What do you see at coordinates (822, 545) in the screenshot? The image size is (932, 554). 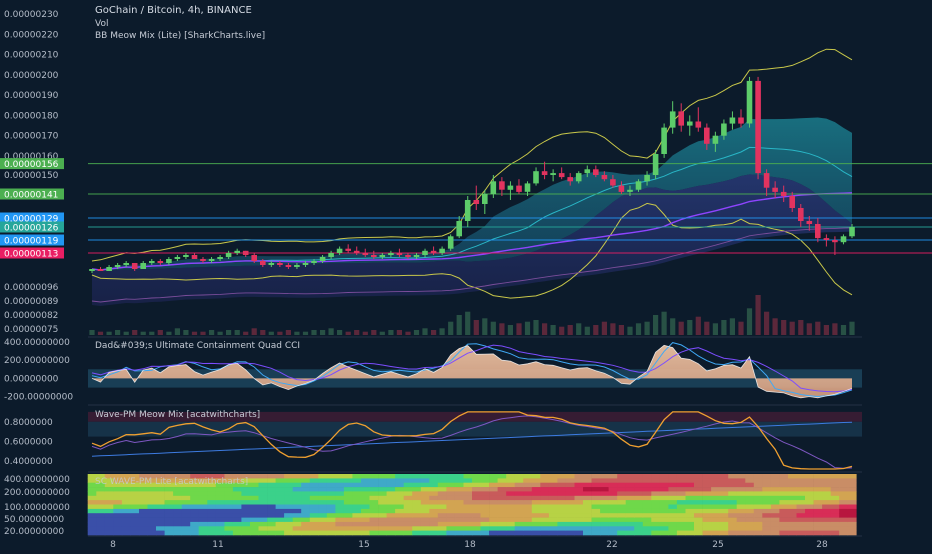 I see `x-tick-label: 28` at bounding box center [822, 545].